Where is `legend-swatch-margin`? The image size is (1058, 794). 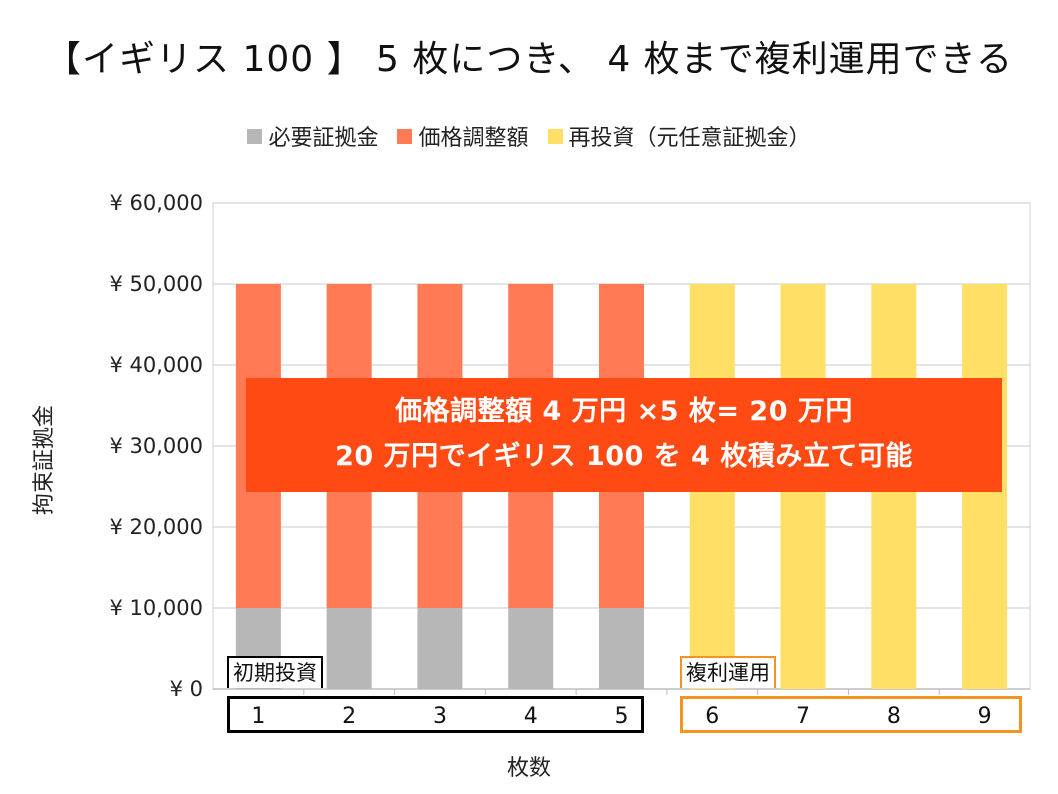
legend-swatch-margin is located at coordinates (255, 136).